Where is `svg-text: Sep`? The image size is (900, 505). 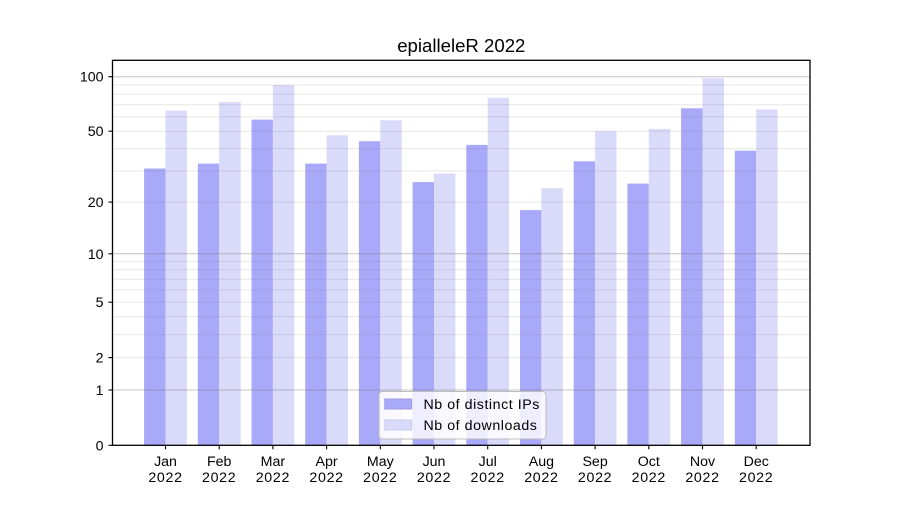 svg-text: Sep is located at coordinates (594, 462).